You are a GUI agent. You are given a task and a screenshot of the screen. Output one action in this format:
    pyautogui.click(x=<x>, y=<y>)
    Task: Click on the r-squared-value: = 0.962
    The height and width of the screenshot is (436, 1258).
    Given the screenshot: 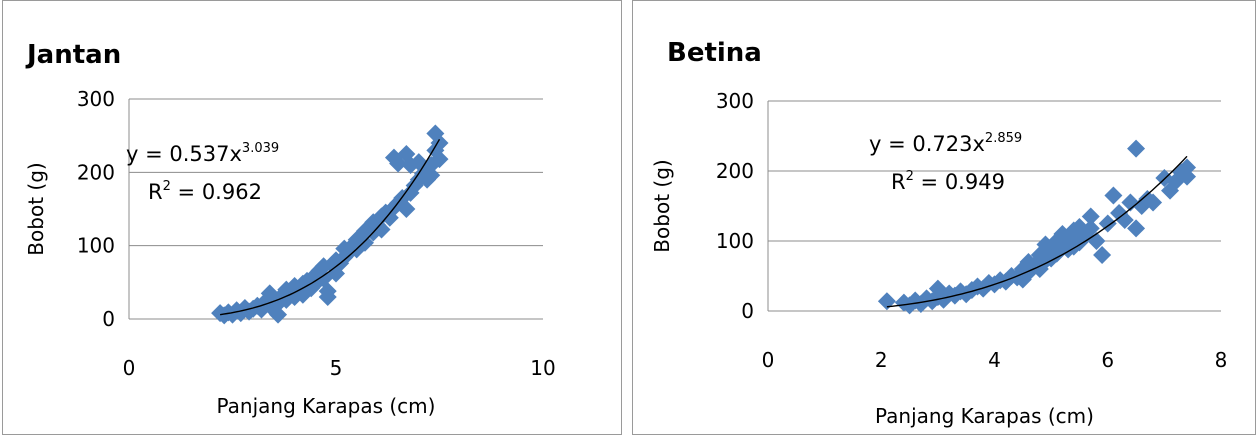 What is the action you would take?
    pyautogui.click(x=216, y=192)
    